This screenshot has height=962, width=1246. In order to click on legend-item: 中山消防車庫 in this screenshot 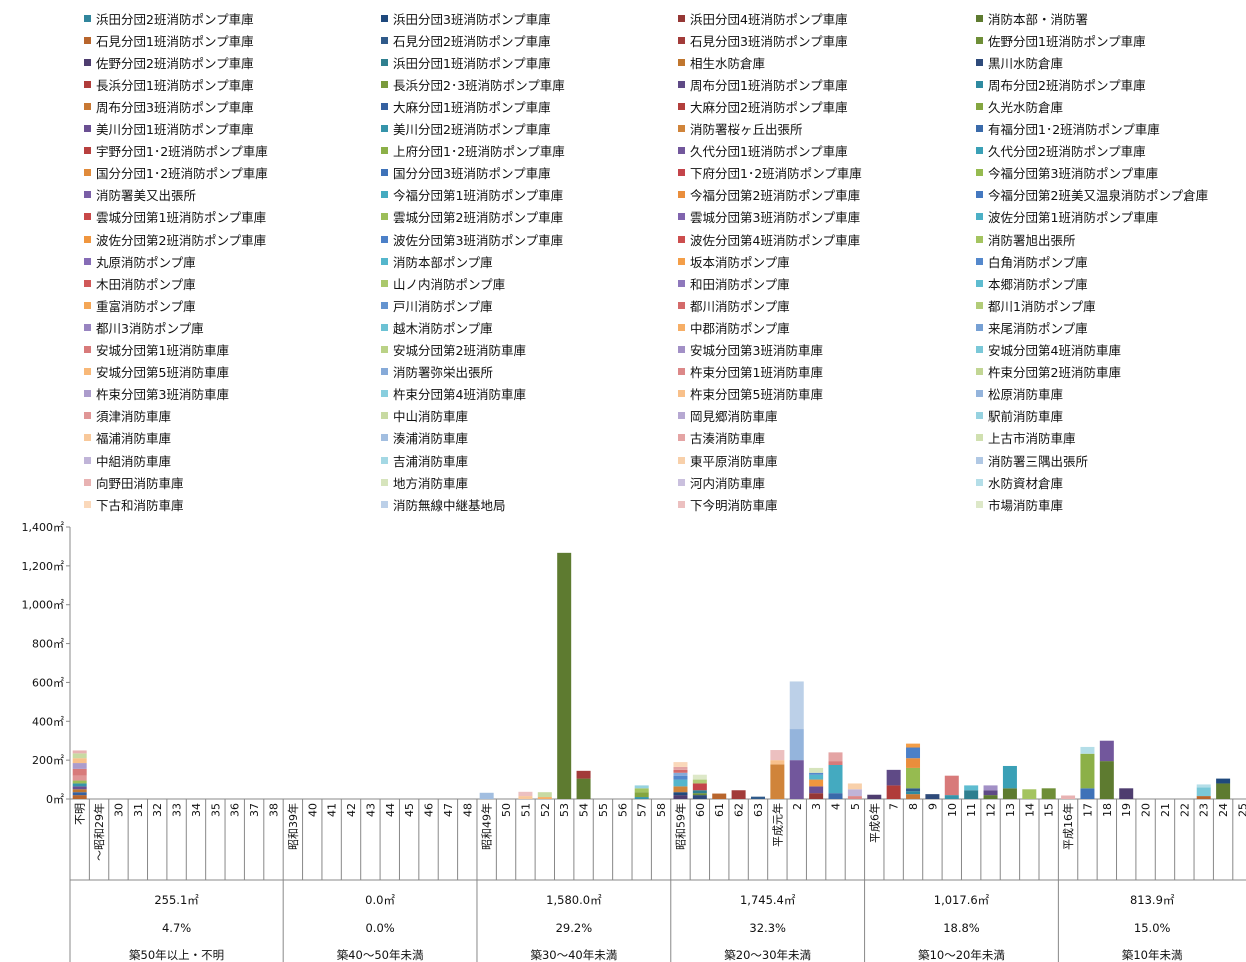, I will do `click(424, 416)`.